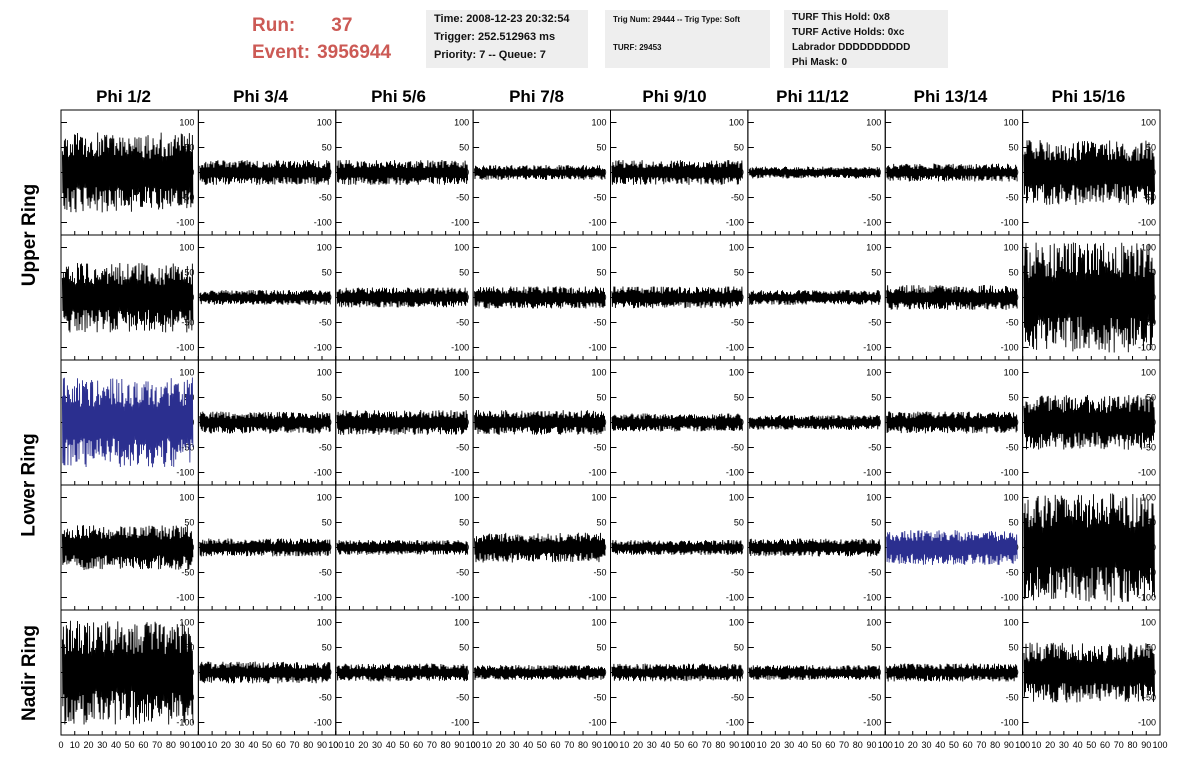 This screenshot has height=772, width=1196. What do you see at coordinates (398, 96) in the screenshot?
I see `column-header-phi-5-6: Phi 5/6` at bounding box center [398, 96].